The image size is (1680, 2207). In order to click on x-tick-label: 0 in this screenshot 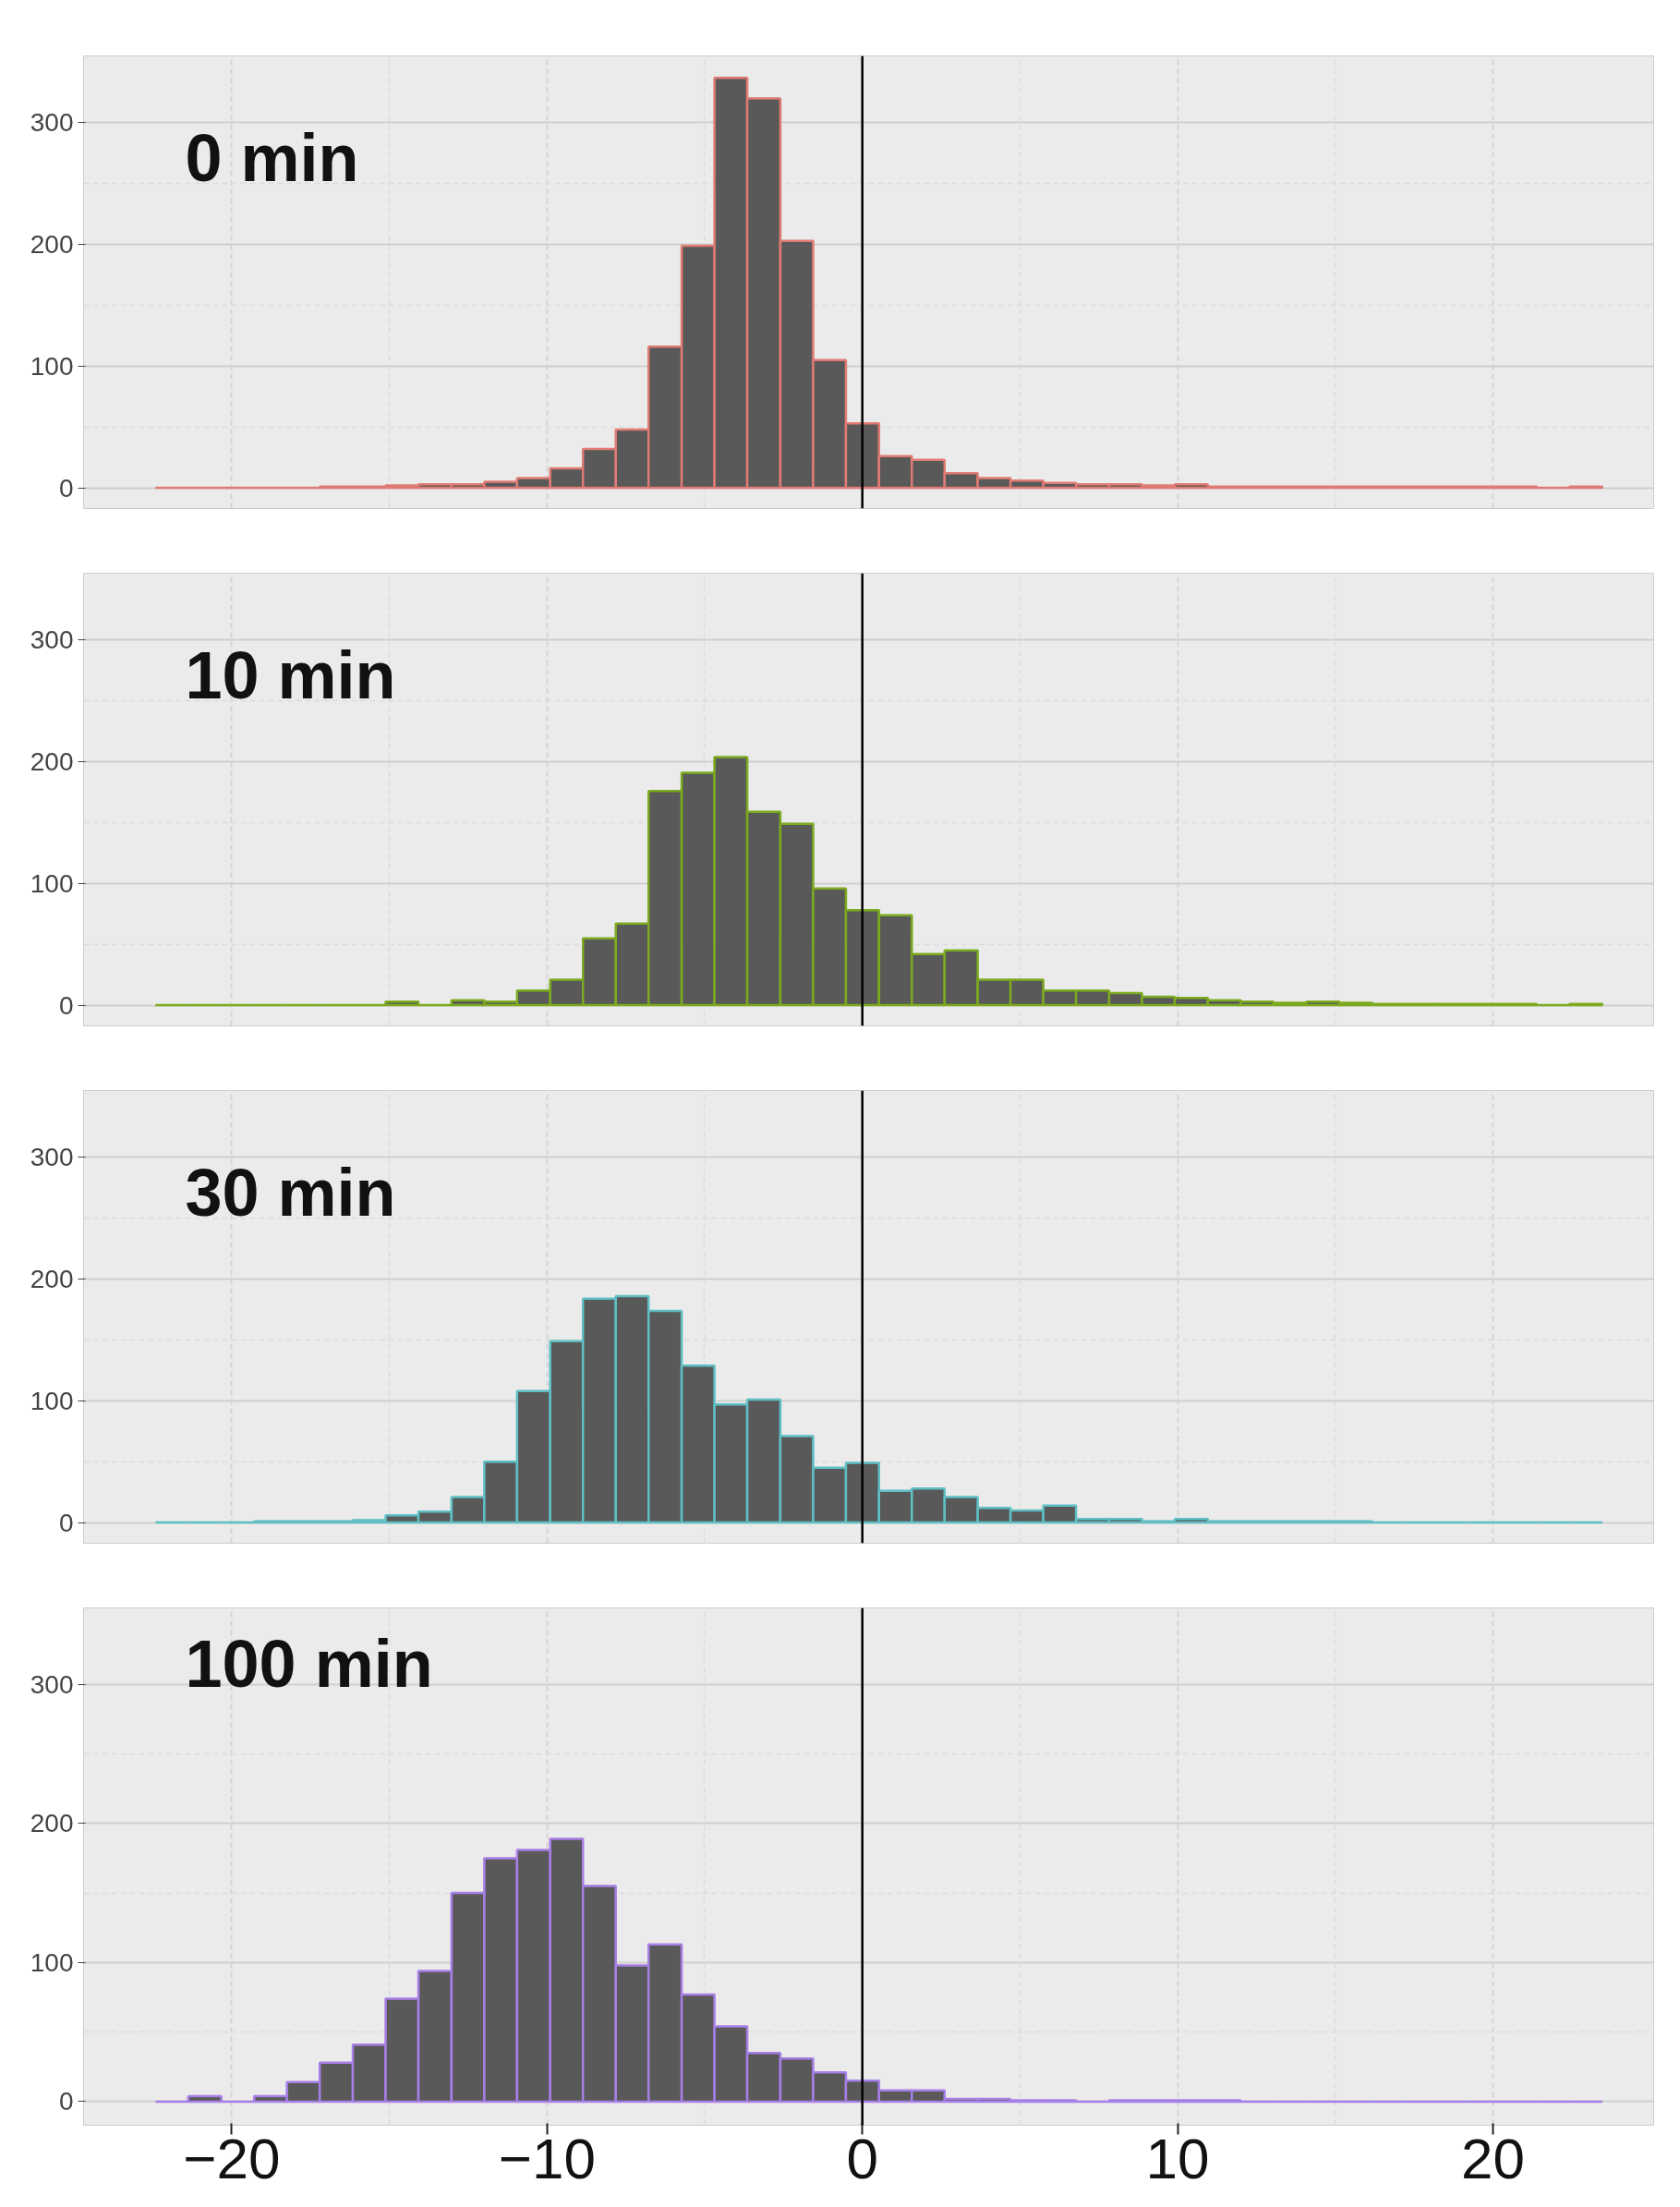, I will do `click(862, 2158)`.